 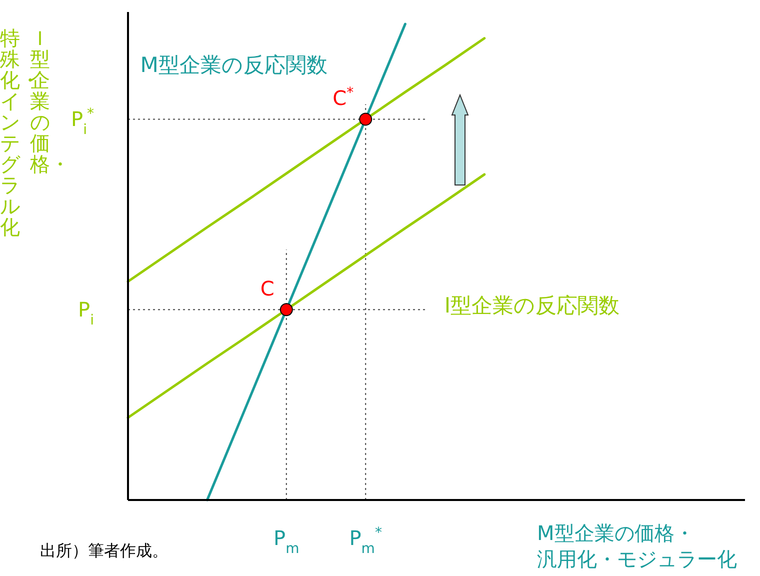 What do you see at coordinates (86, 313) in the screenshot?
I see `ref-line-label: P$_{i}$` at bounding box center [86, 313].